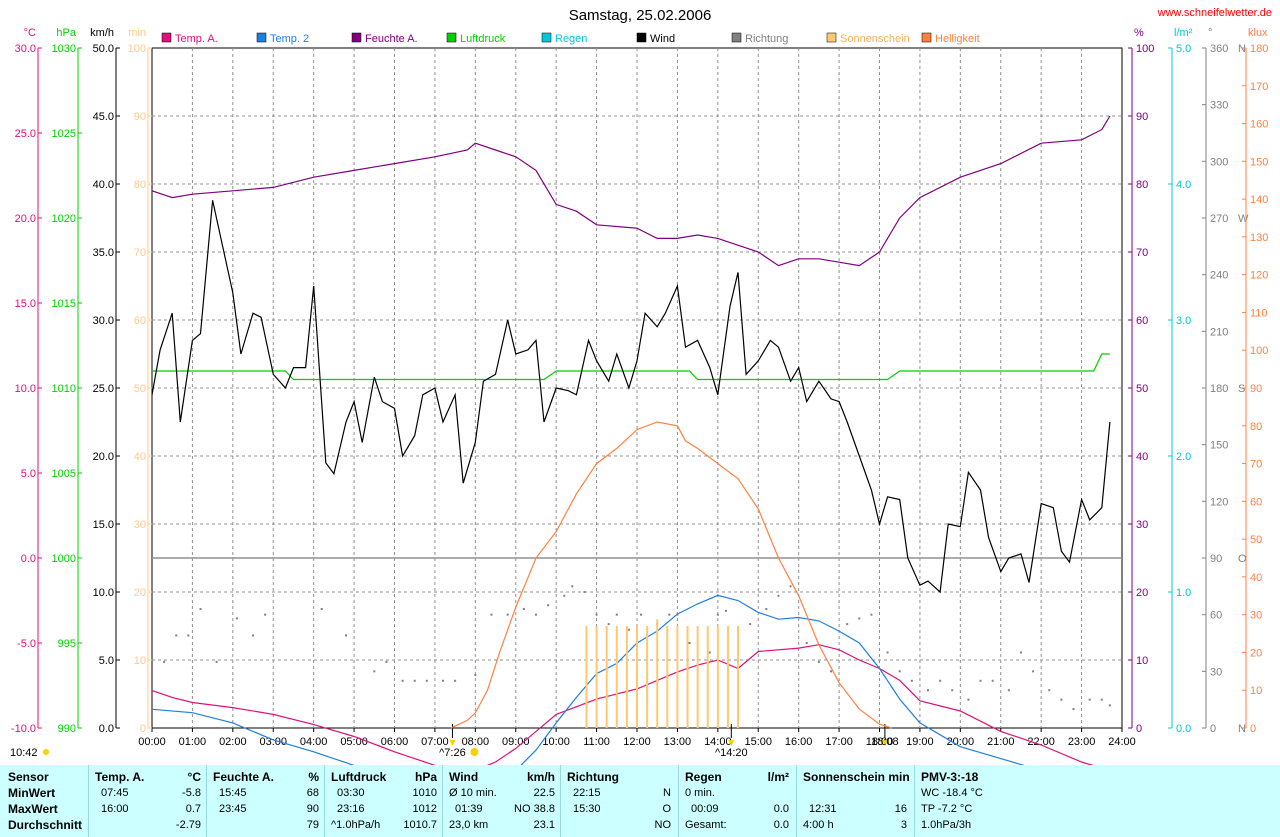 The width and height of the screenshot is (1280, 837). What do you see at coordinates (903, 825) in the screenshot?
I see `sonne-avg-val: 3` at bounding box center [903, 825].